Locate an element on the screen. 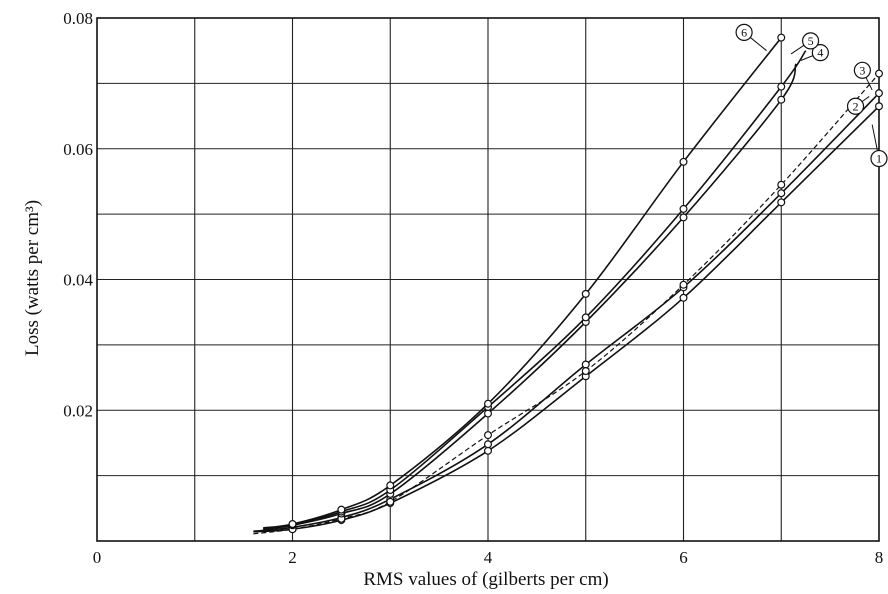 This screenshot has height=594, width=888. x-tick-label: 6 is located at coordinates (683, 557).